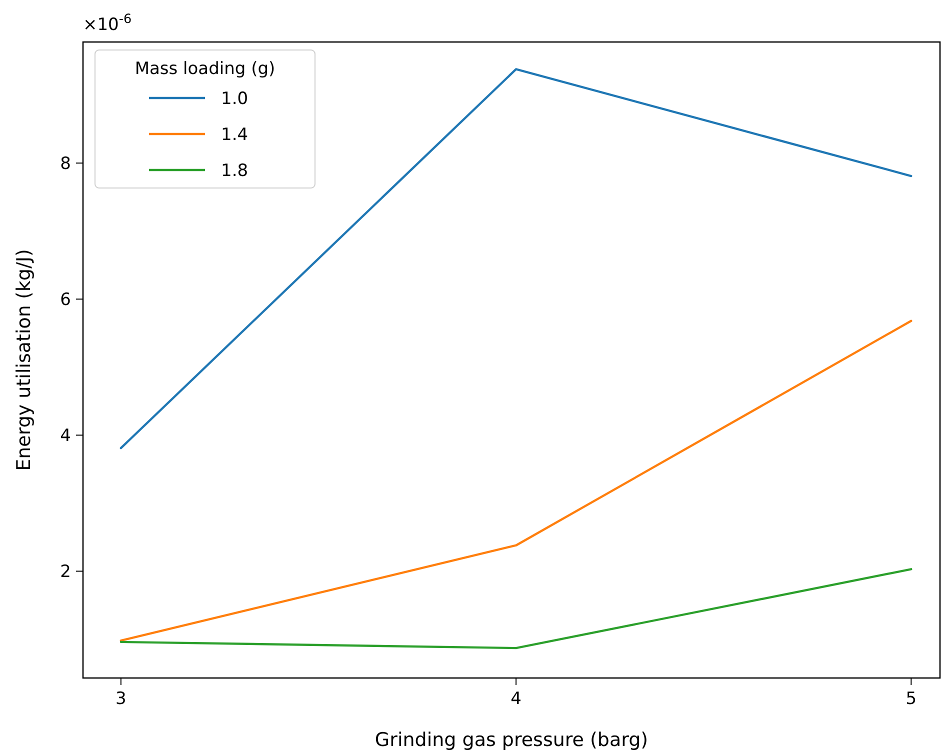 This screenshot has height=754, width=942. Describe the element at coordinates (234, 135) in the screenshot. I see `legend-label: 1.4` at that location.